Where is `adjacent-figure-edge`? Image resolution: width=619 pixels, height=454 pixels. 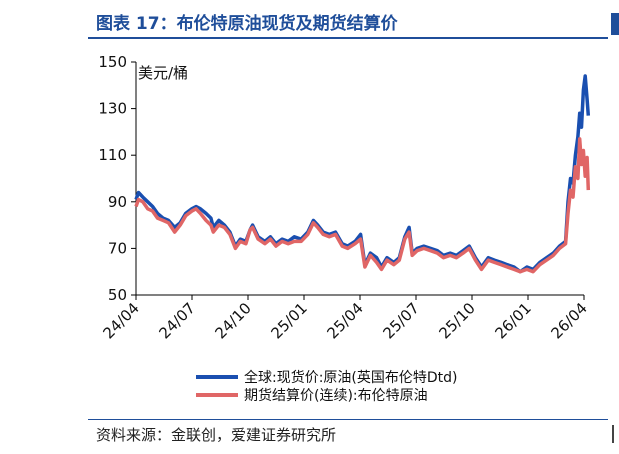
adjacent-figure-edge is located at coordinates (615, 24).